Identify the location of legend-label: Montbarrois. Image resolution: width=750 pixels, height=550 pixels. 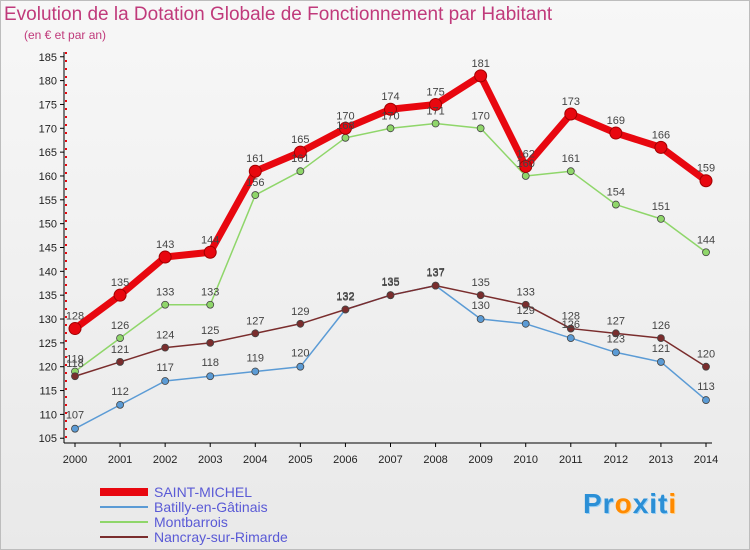
(191, 522).